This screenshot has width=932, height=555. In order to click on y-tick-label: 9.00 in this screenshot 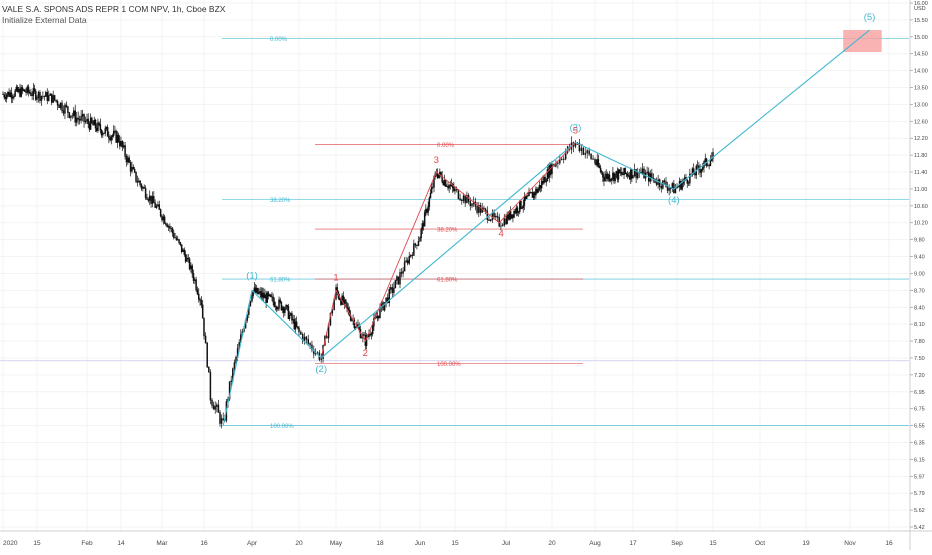, I will do `click(919, 274)`.